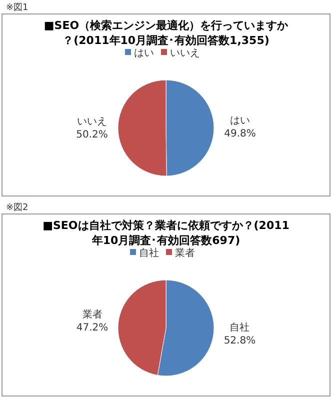  I want to click on data-label: 50.2%, so click(92, 134).